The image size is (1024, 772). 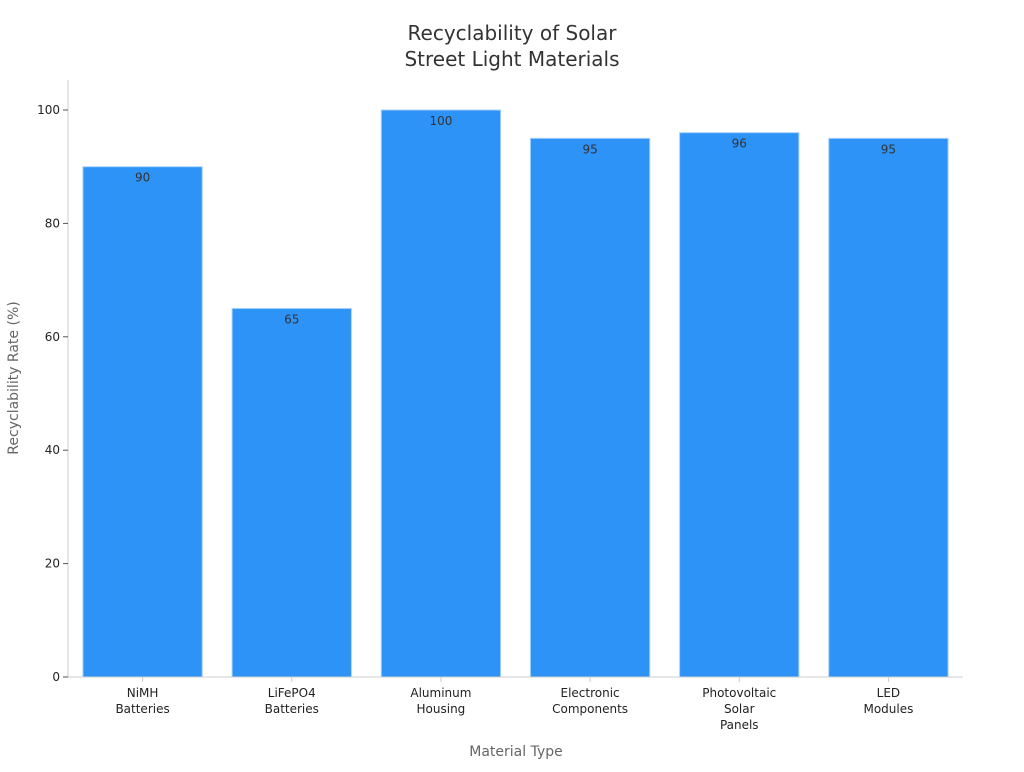 I want to click on y-tick-label: 20, so click(x=52, y=564).